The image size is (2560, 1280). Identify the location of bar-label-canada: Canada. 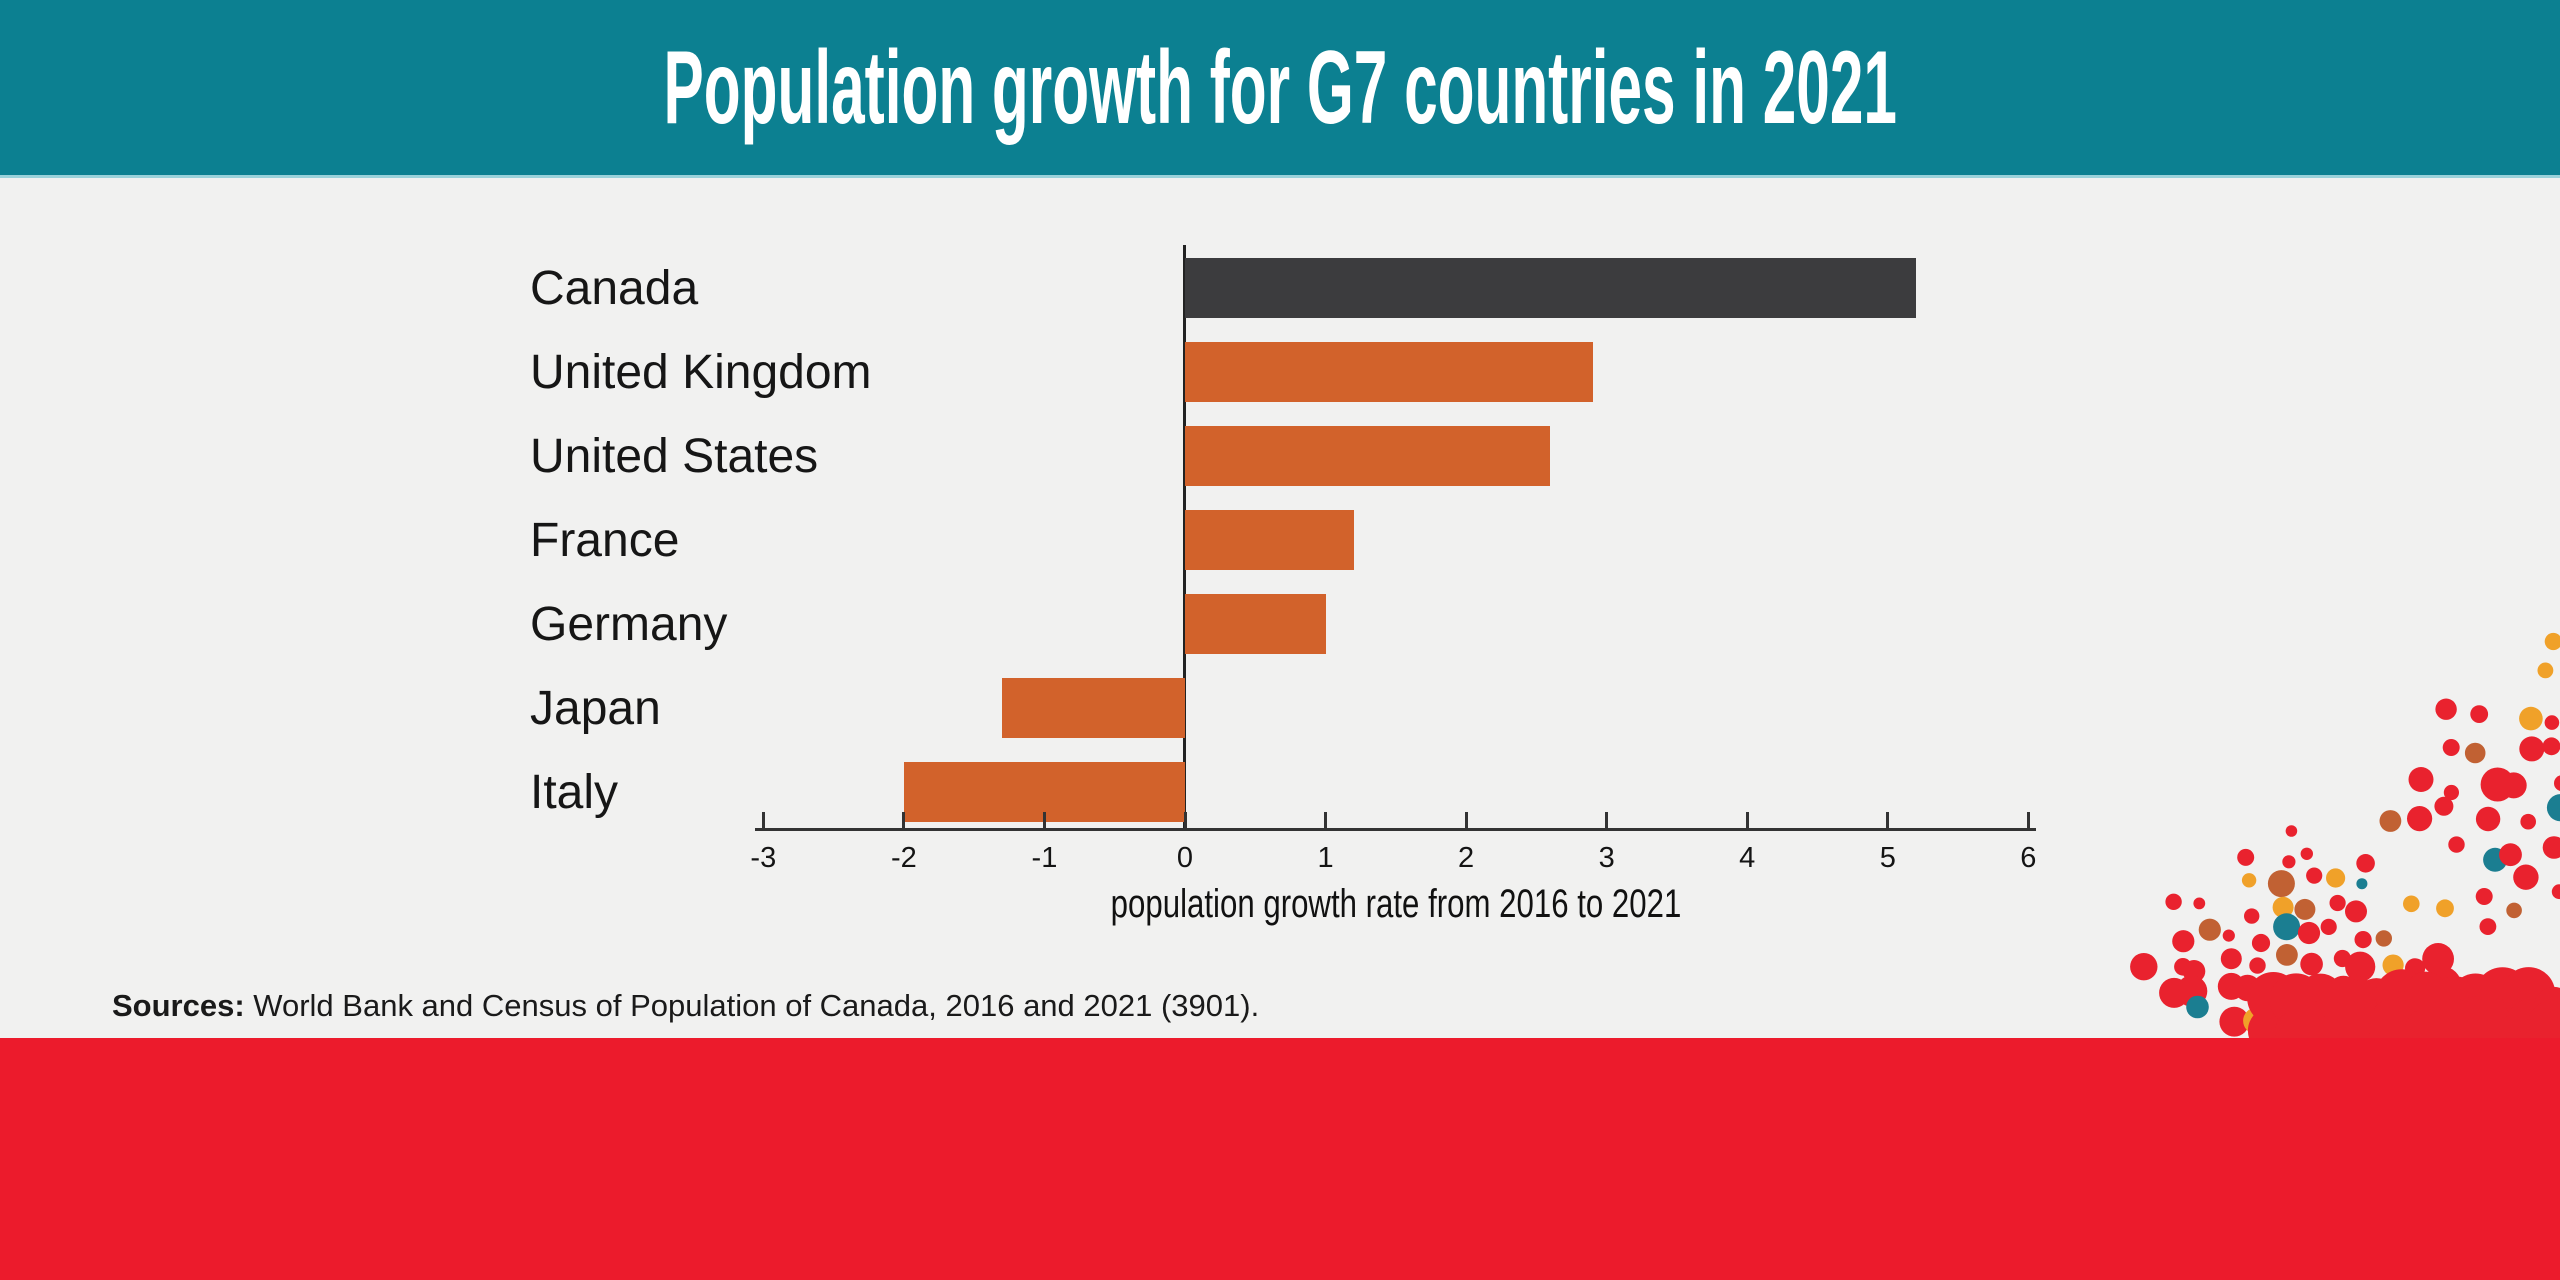
(614, 288).